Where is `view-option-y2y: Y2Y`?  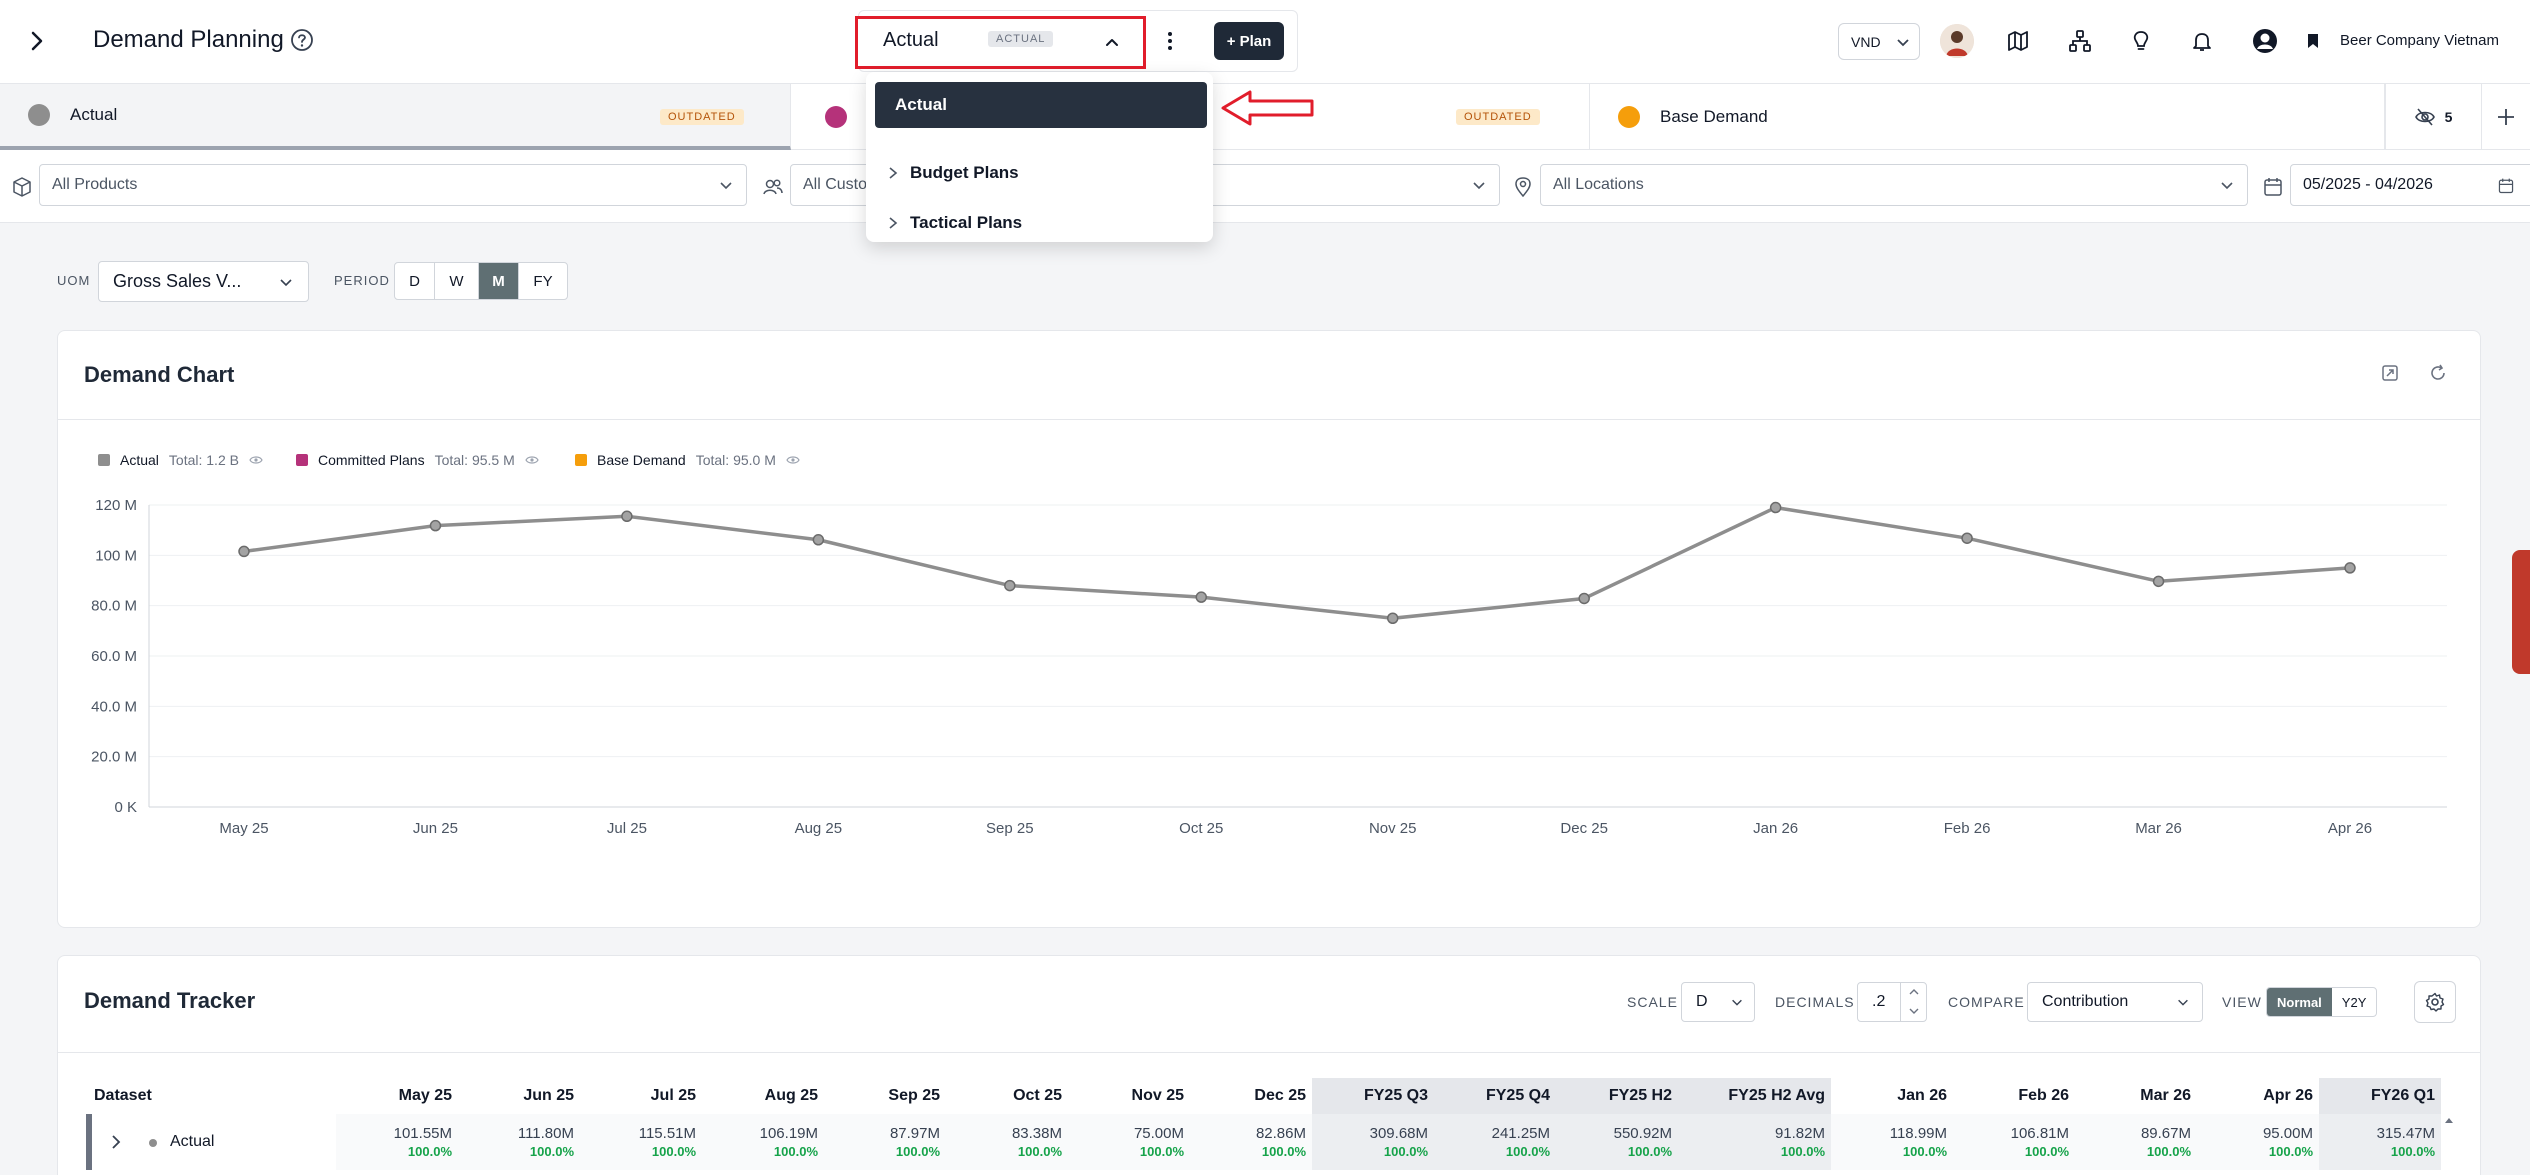
view-option-y2y: Y2Y is located at coordinates (2354, 1002).